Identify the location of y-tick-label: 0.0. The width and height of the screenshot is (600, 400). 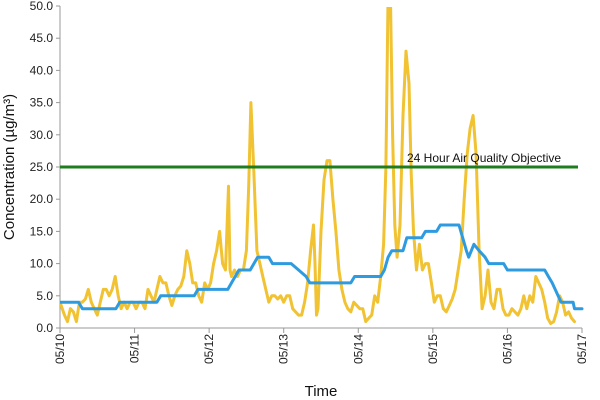
(44, 328).